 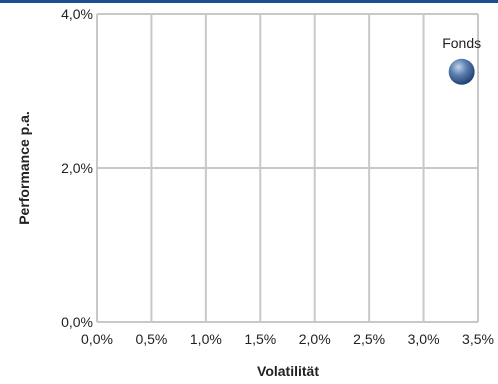 I want to click on x-tick-label: 3,0%, so click(x=424, y=339).